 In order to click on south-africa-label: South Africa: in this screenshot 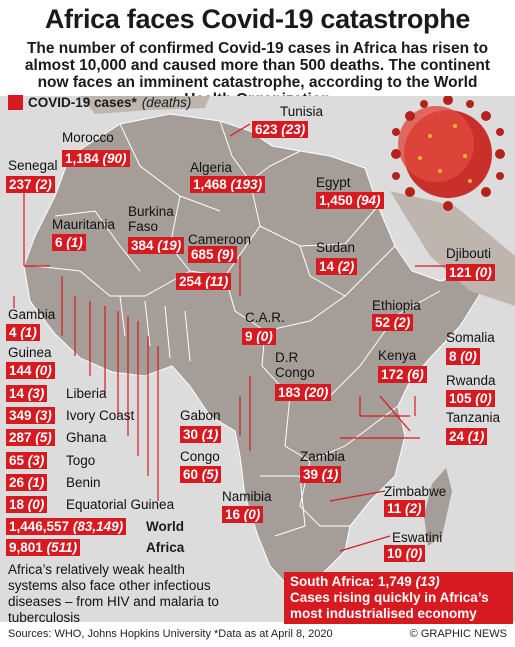, I will do `click(332, 581)`.